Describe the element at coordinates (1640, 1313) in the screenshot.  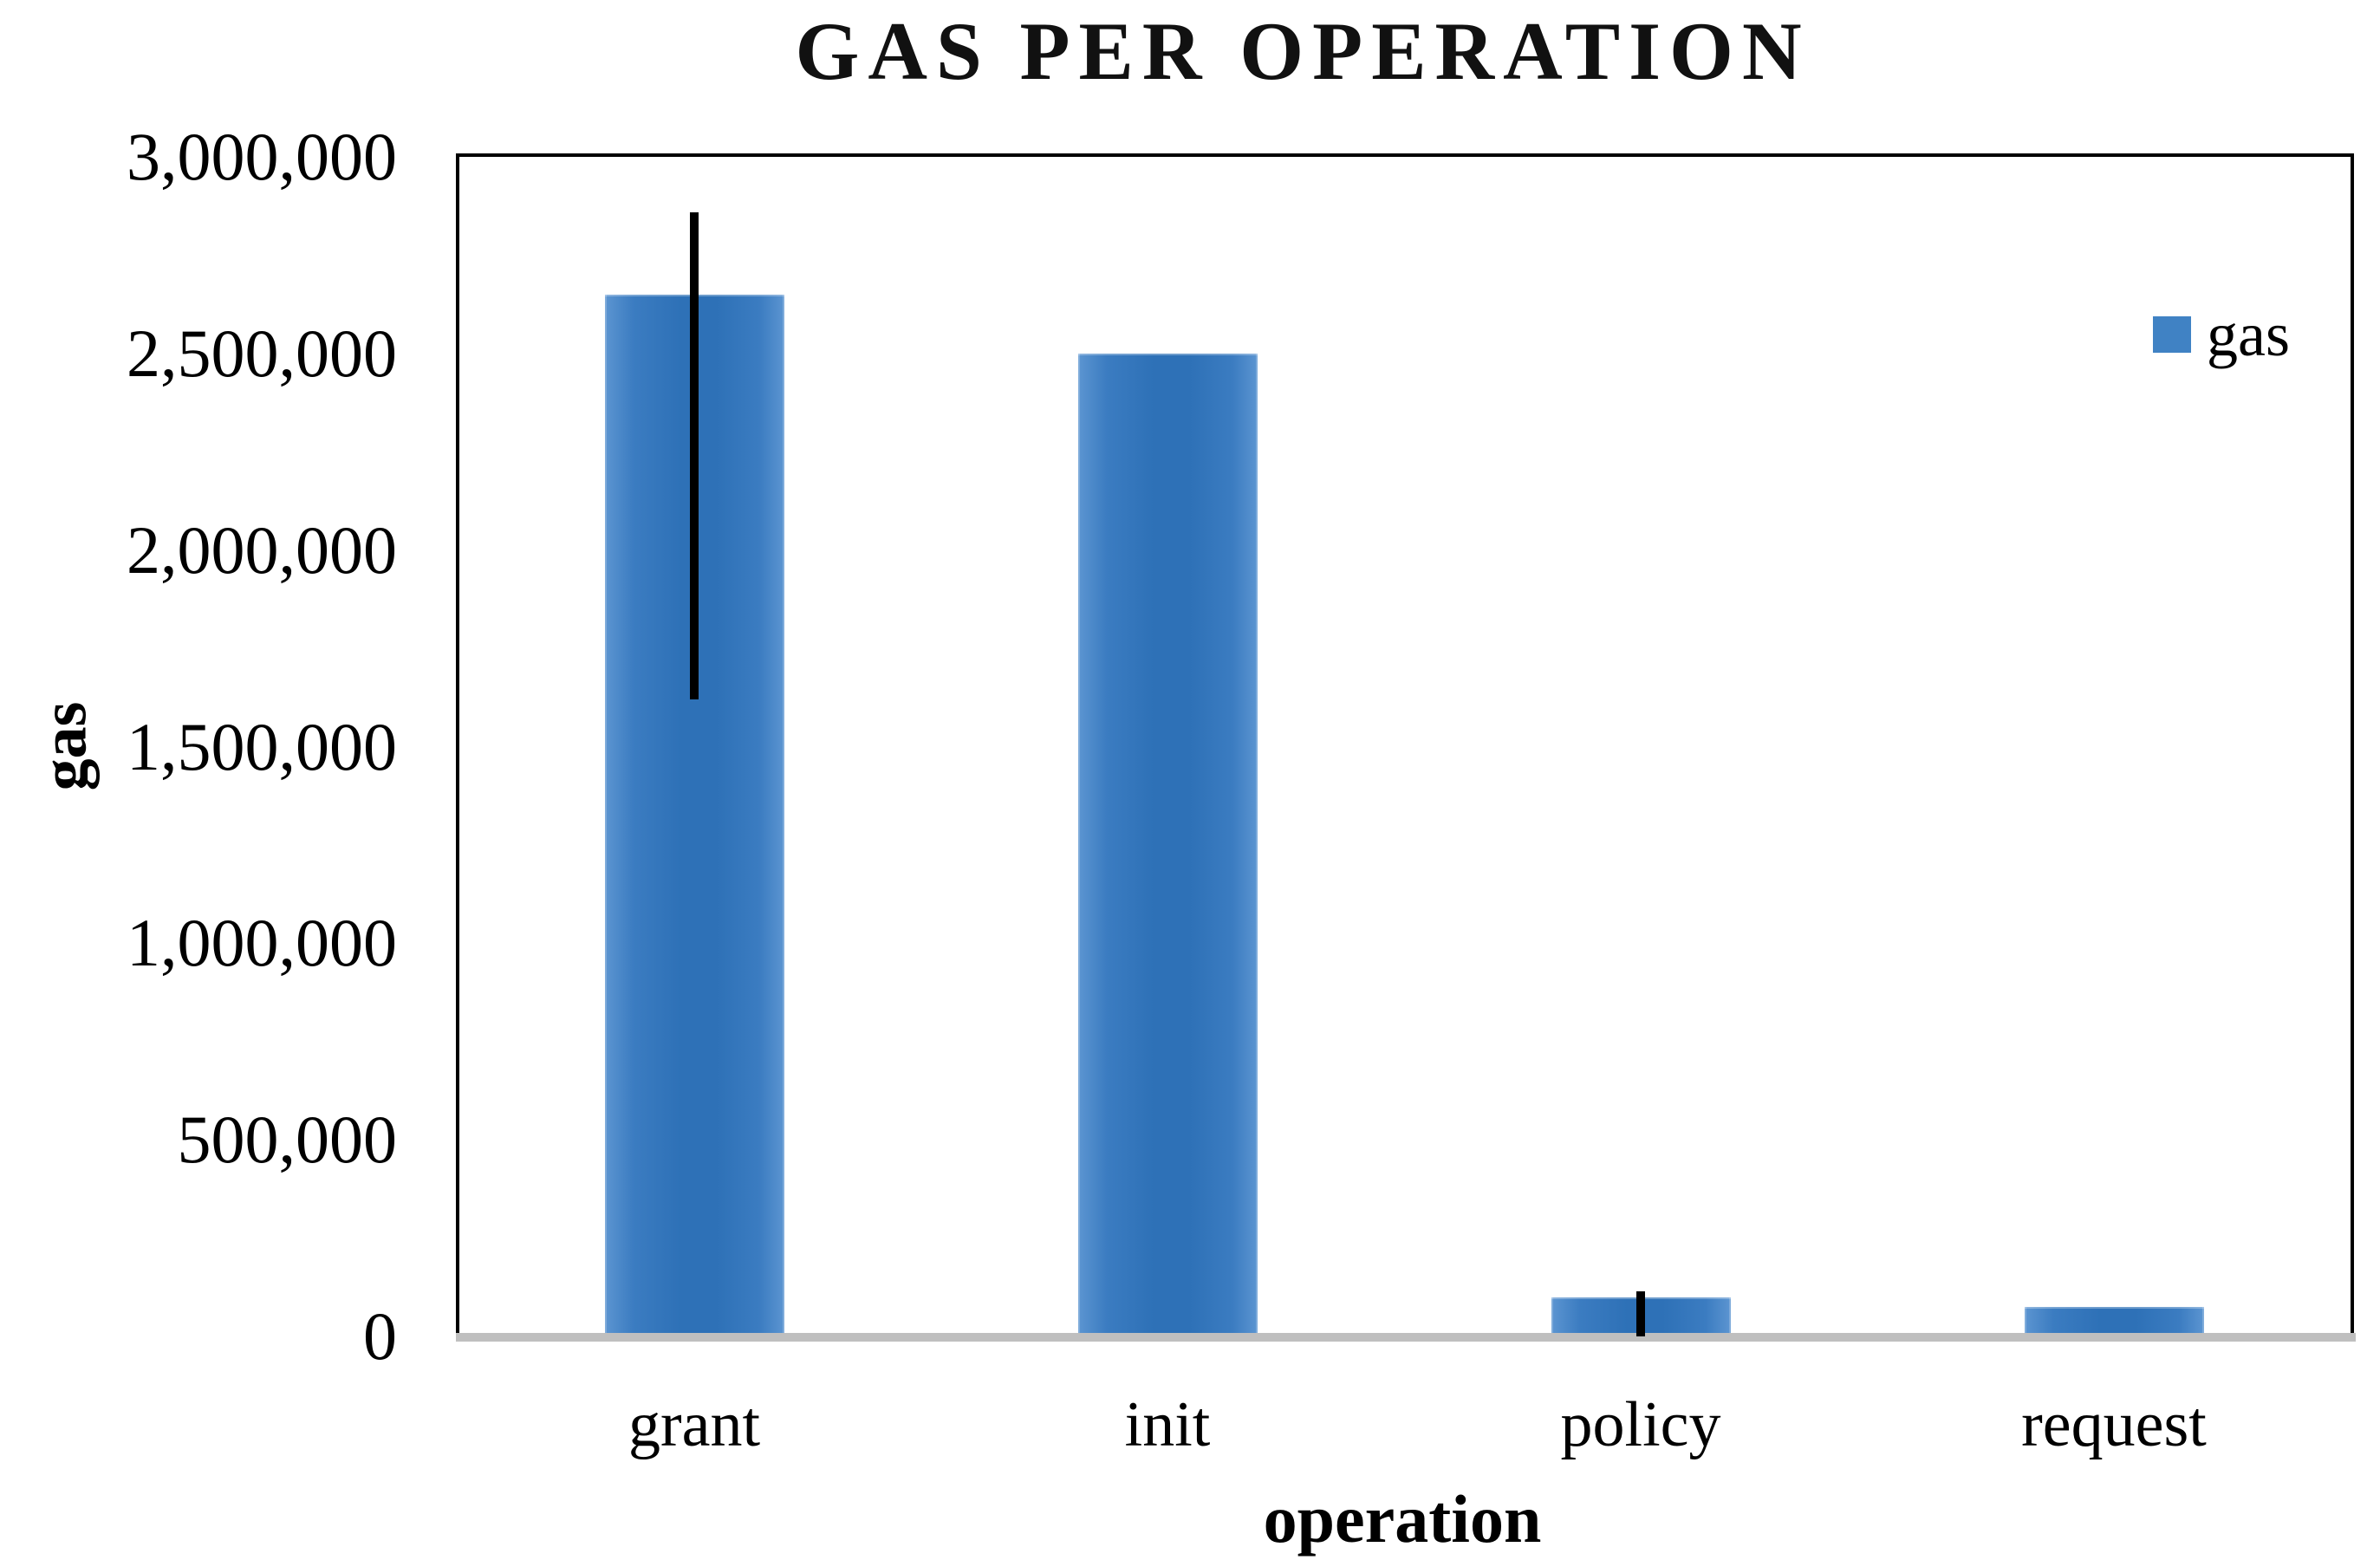
I see `error-bar-policy` at that location.